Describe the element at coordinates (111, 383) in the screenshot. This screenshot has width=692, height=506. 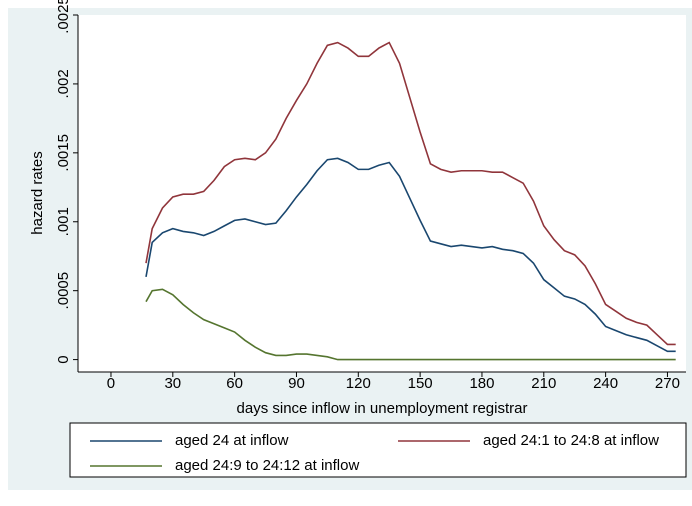
I see `x-tick-label: 0` at that location.